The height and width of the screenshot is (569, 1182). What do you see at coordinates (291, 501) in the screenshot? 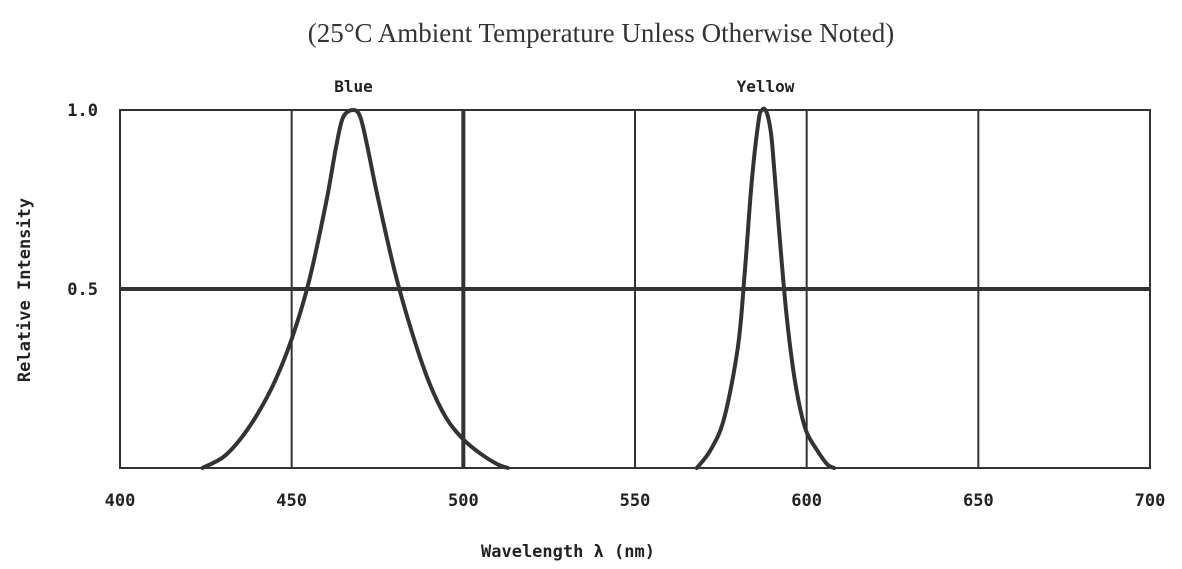
I see `x-tick-label-450: 450` at bounding box center [291, 501].